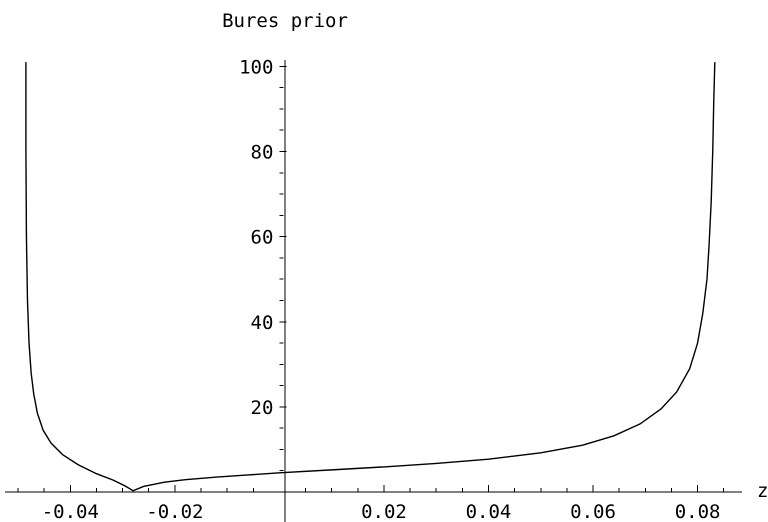 The height and width of the screenshot is (522, 768). What do you see at coordinates (593, 511) in the screenshot?
I see `x-tick-label: 0.06` at bounding box center [593, 511].